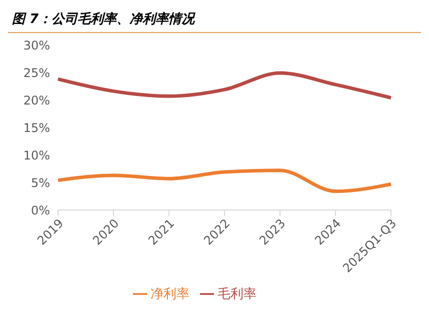 This screenshot has height=323, width=429. What do you see at coordinates (40, 210) in the screenshot?
I see `y-tick-label: 0%` at bounding box center [40, 210].